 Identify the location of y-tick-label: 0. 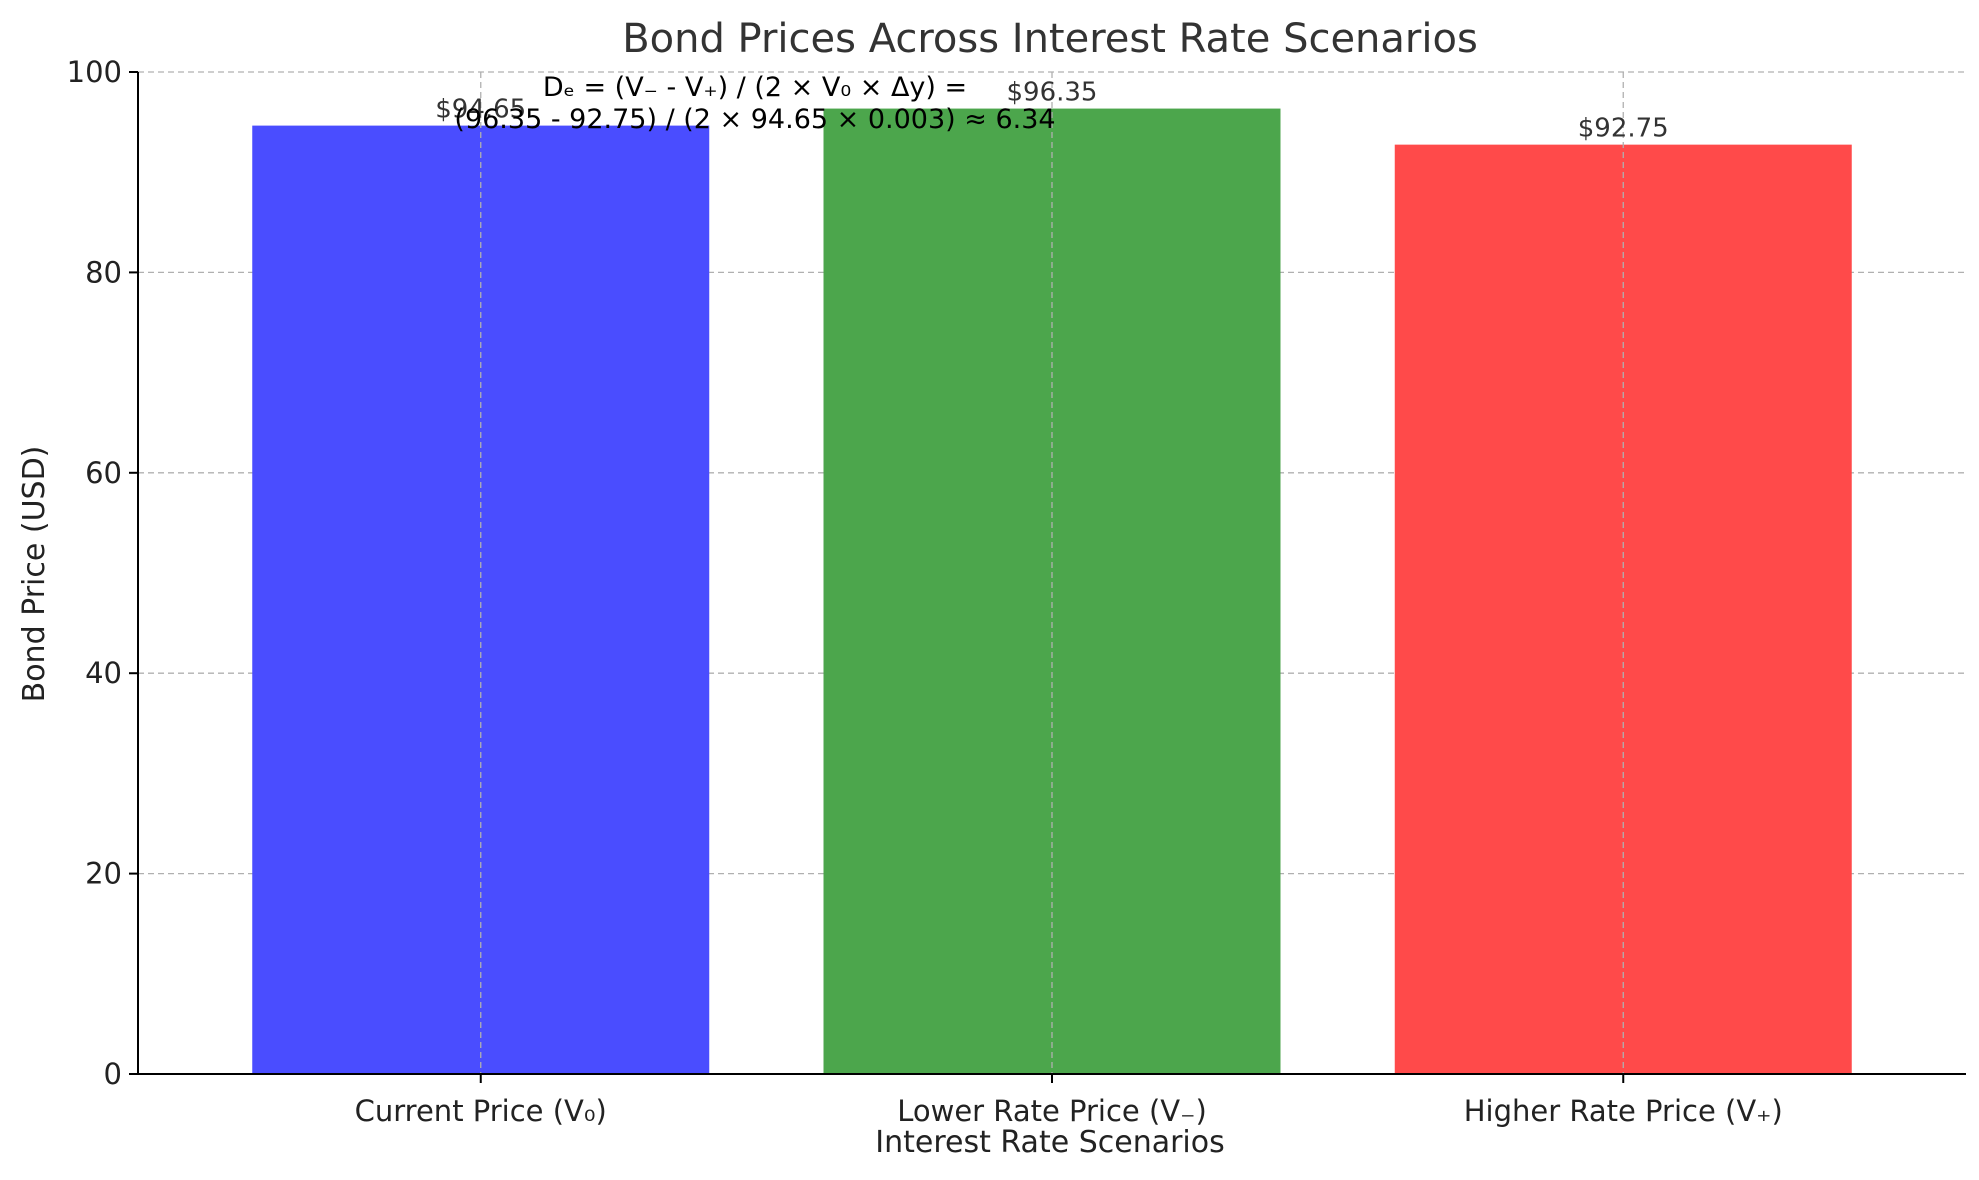
(113, 1074).